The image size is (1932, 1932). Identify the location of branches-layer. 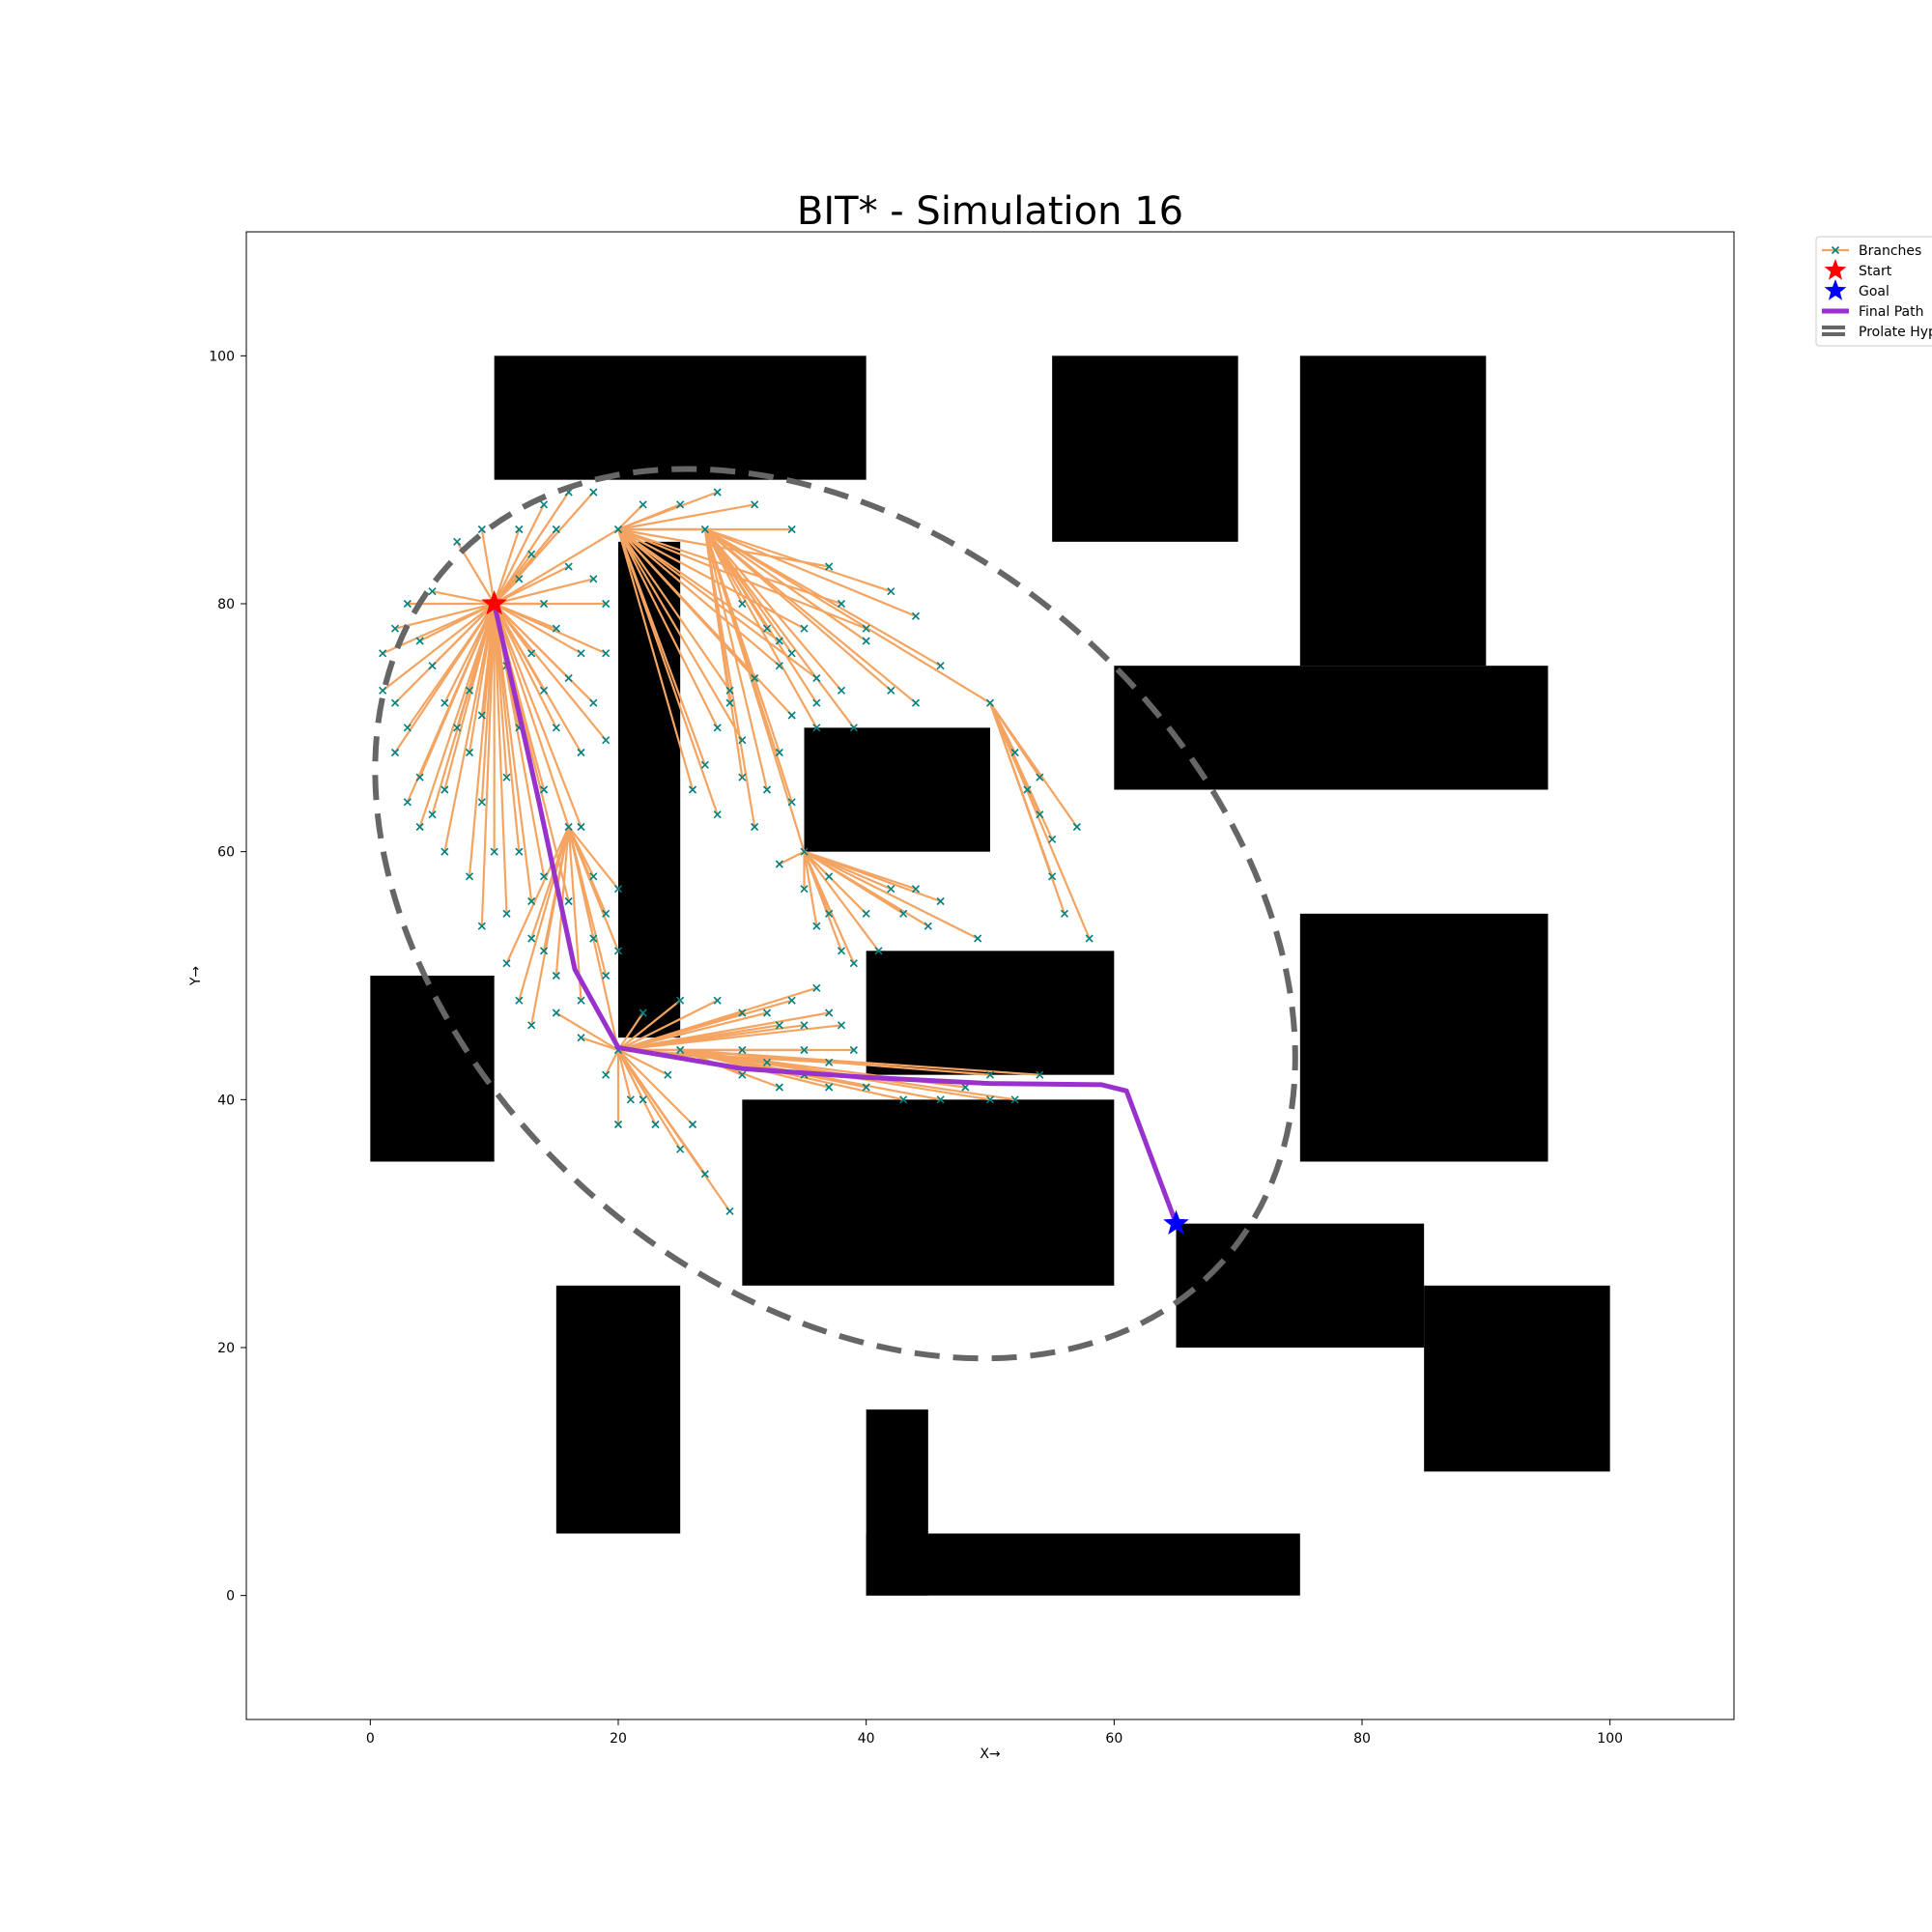
(736, 851).